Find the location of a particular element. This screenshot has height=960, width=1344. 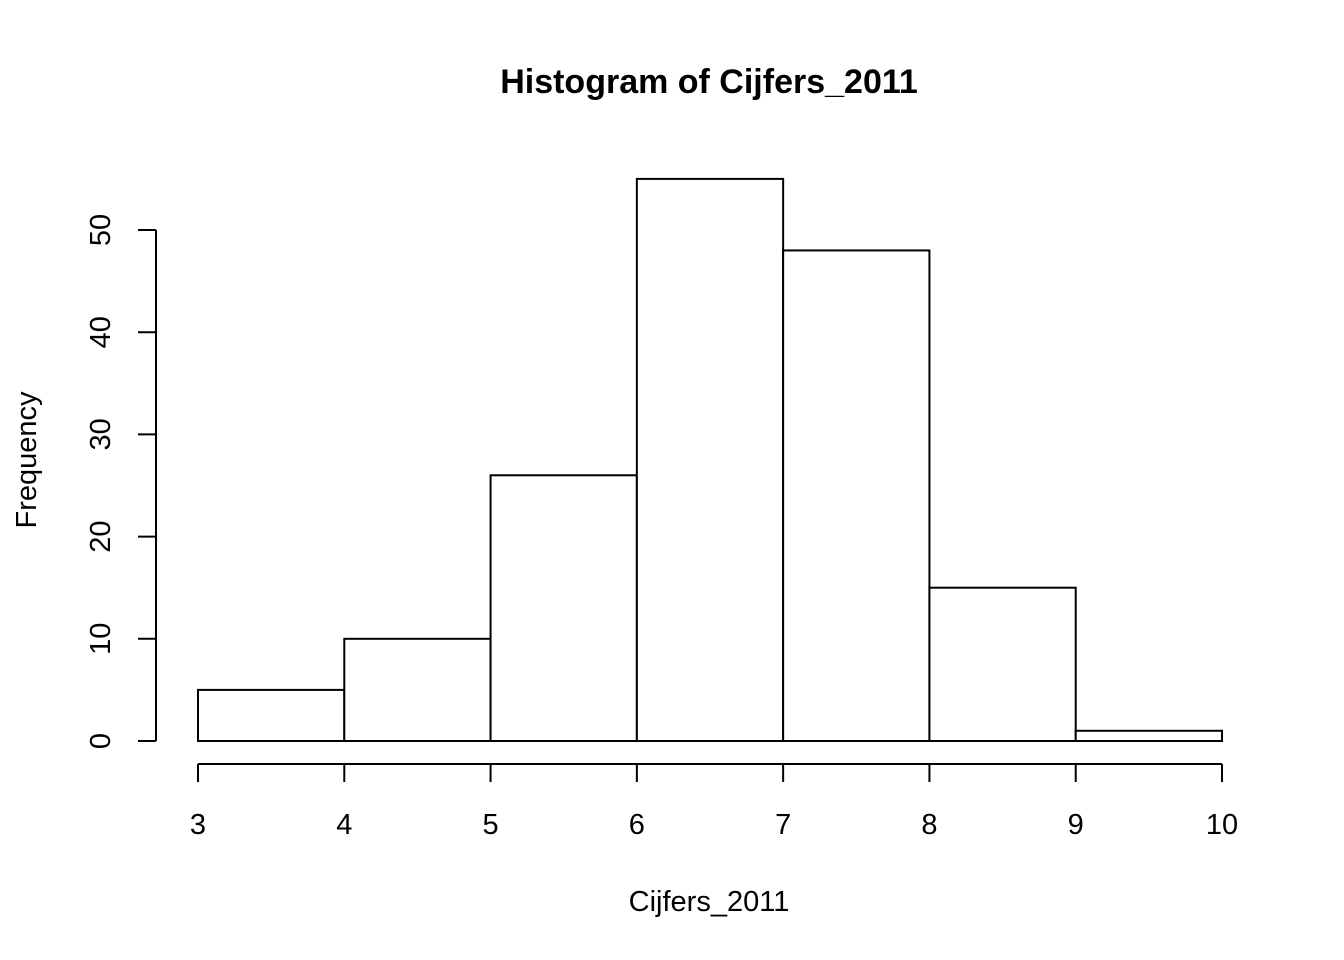

y-axis-label: Frequency is located at coordinates (27, 460).